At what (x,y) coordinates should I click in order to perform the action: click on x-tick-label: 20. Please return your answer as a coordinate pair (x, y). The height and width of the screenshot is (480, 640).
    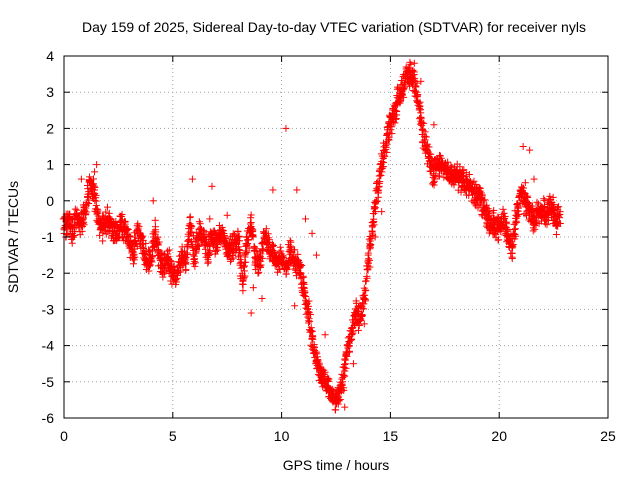
    Looking at the image, I should click on (499, 436).